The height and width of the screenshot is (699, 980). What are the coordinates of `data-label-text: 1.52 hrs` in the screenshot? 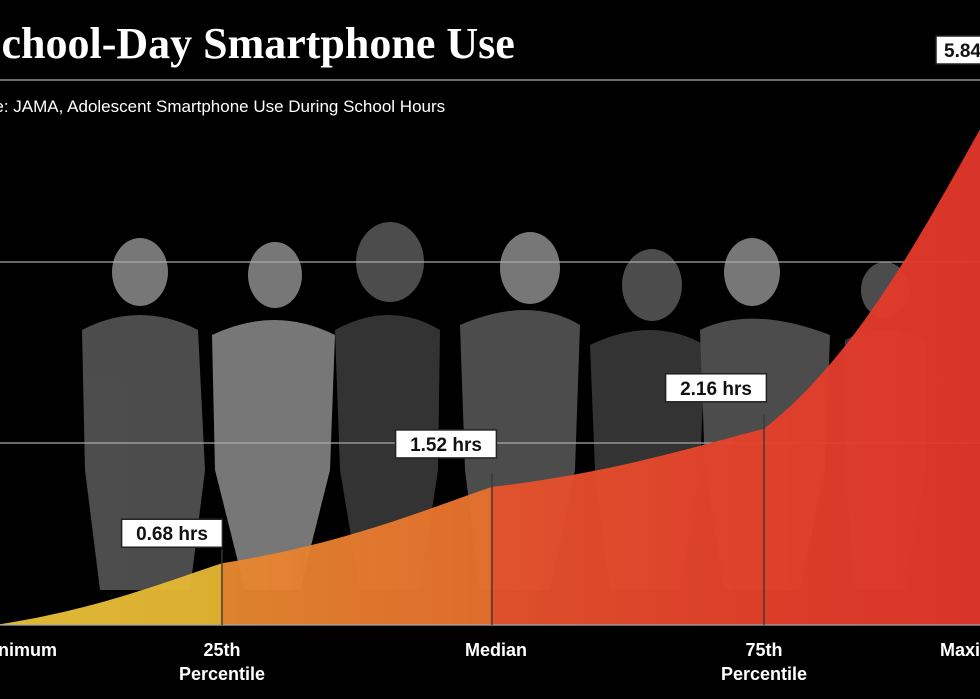 It's located at (446, 445).